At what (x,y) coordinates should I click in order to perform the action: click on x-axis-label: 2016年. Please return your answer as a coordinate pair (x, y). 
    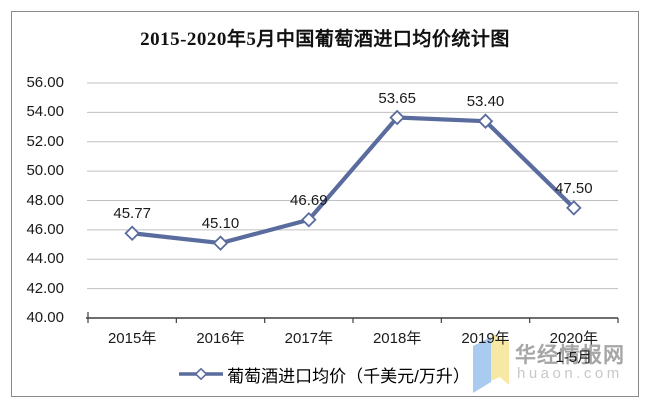
    Looking at the image, I should click on (220, 338).